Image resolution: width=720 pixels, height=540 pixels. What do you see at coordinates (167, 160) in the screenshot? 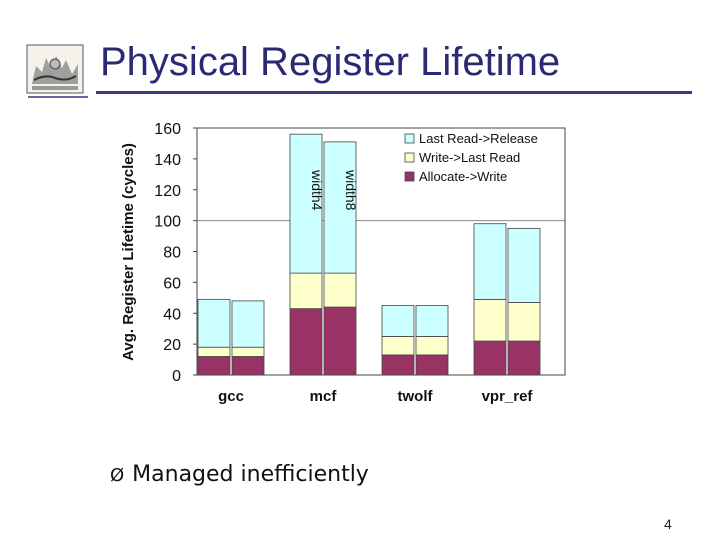
I see `y-tick-label: 140` at bounding box center [167, 160].